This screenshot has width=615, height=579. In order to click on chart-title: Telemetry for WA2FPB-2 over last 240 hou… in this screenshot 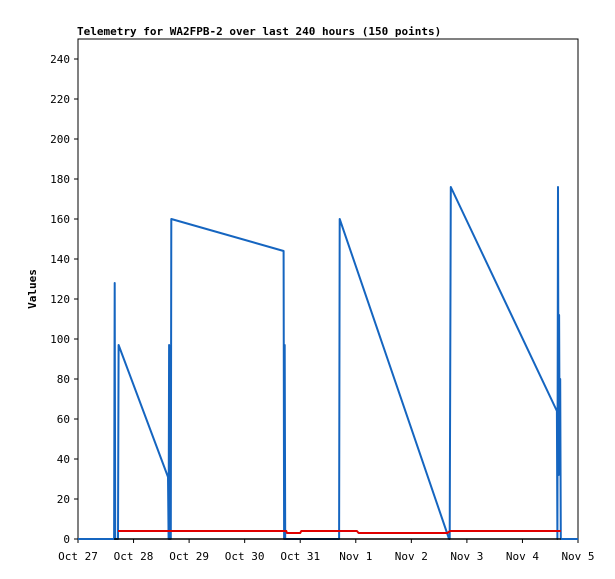, I will do `click(259, 31)`.